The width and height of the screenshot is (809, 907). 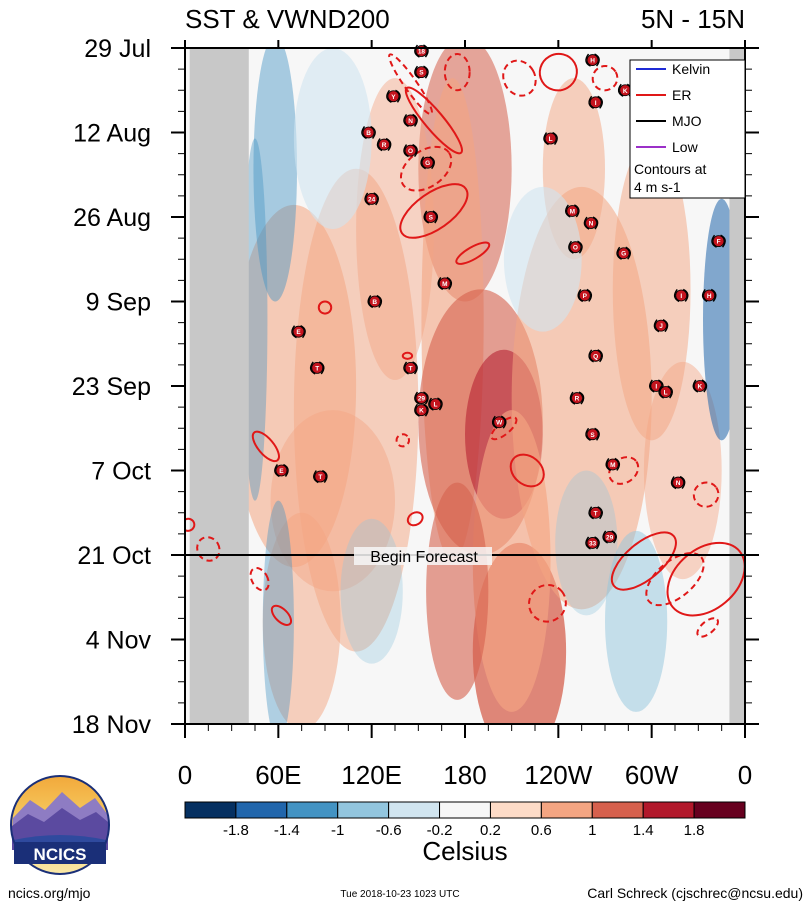 I want to click on y-tick-label: 29 Jul, so click(x=117, y=49).